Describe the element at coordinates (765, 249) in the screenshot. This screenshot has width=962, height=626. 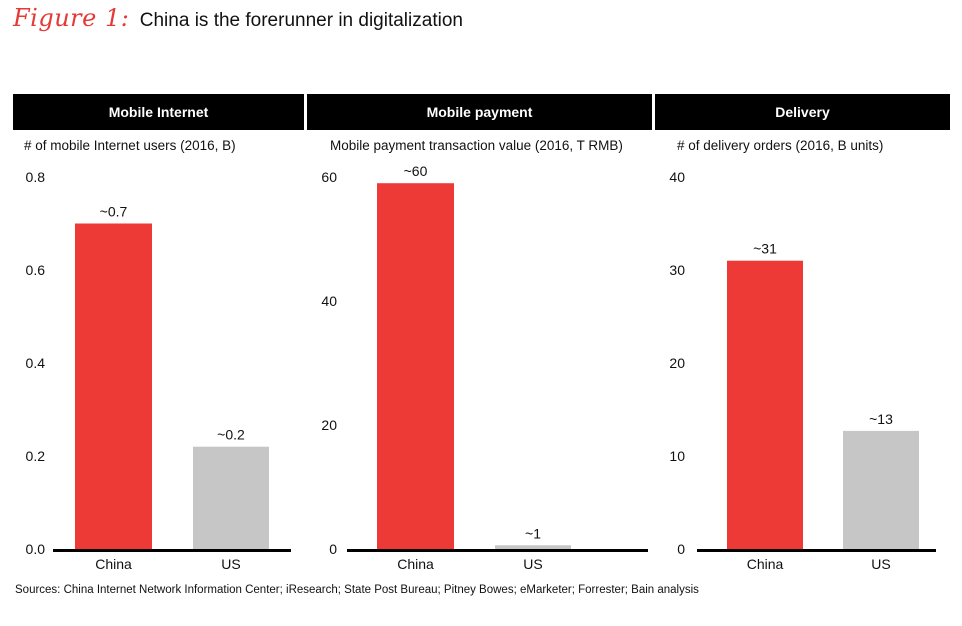
I see `data-label: ~31` at that location.